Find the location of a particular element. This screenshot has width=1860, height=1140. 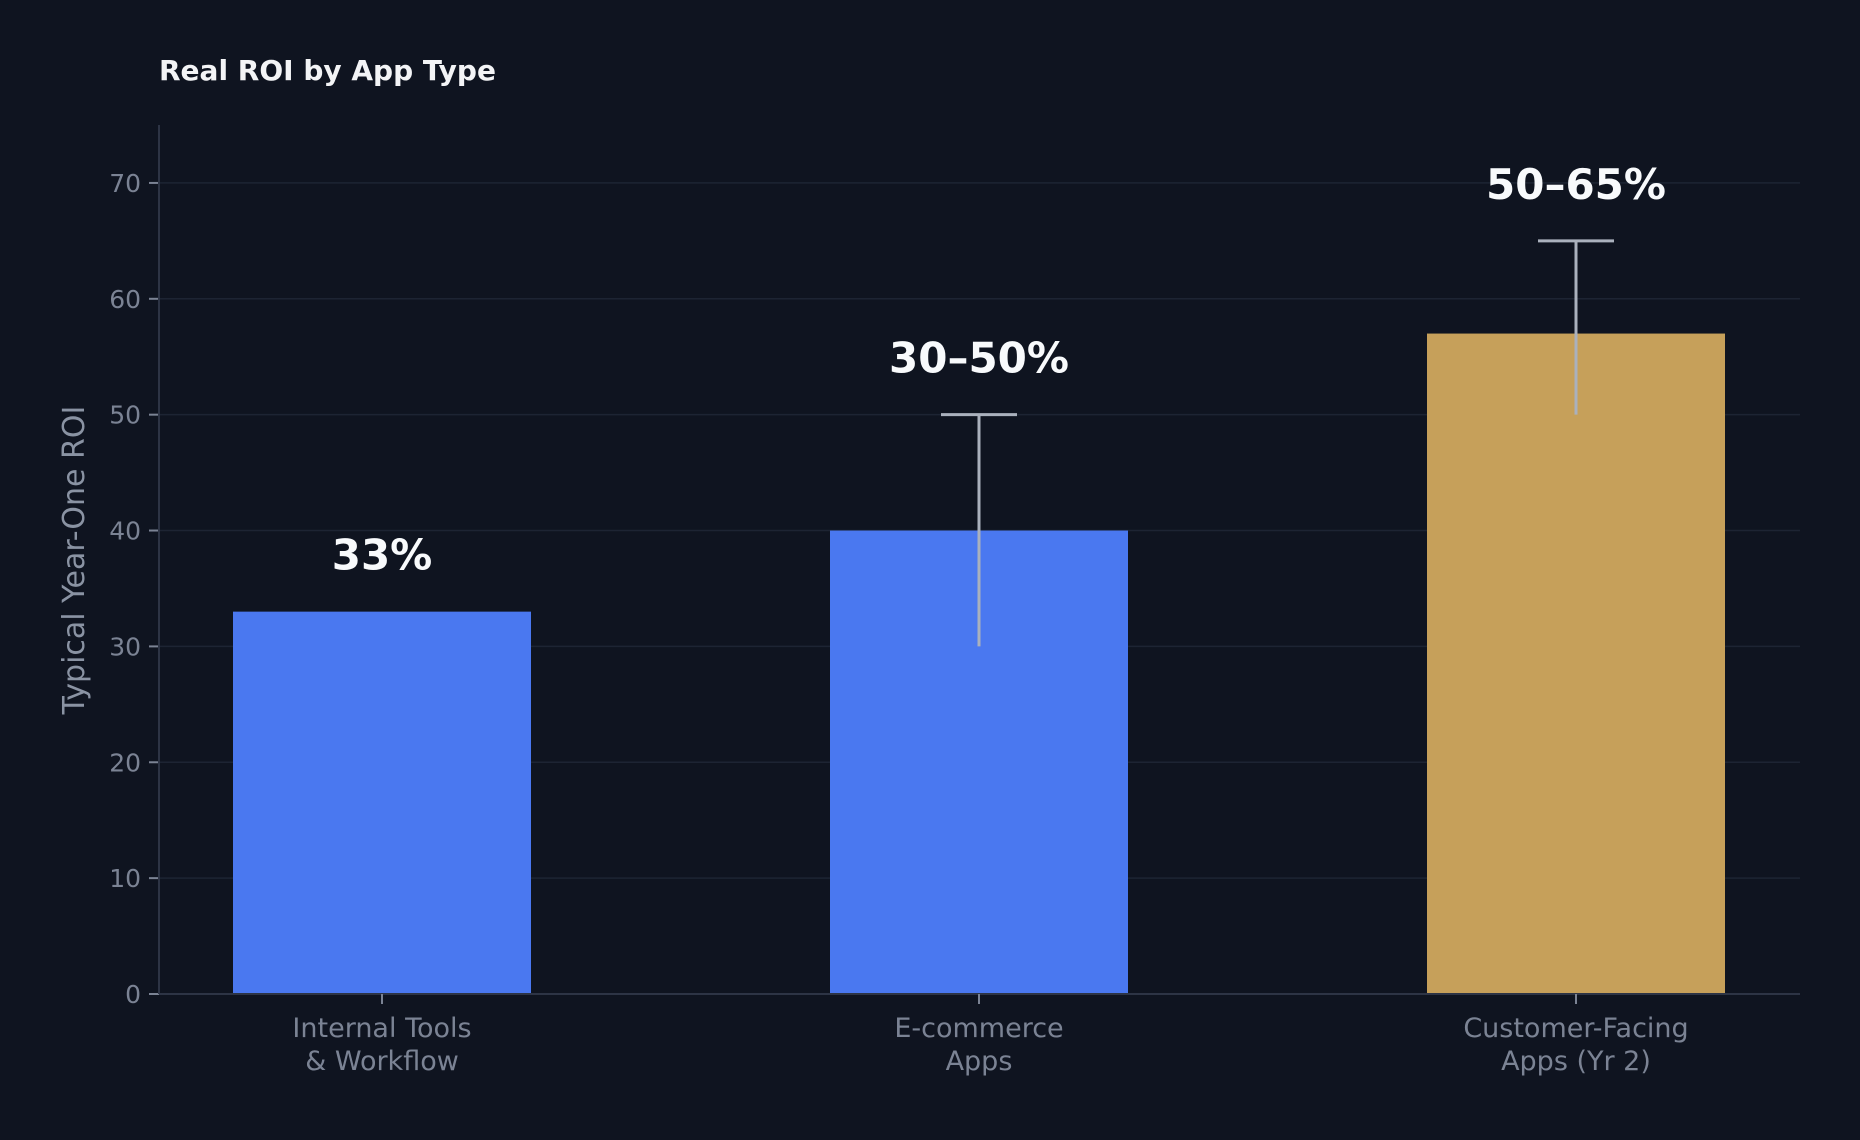

x-tick-label: E-commerce Apps is located at coordinates (978, 1045).